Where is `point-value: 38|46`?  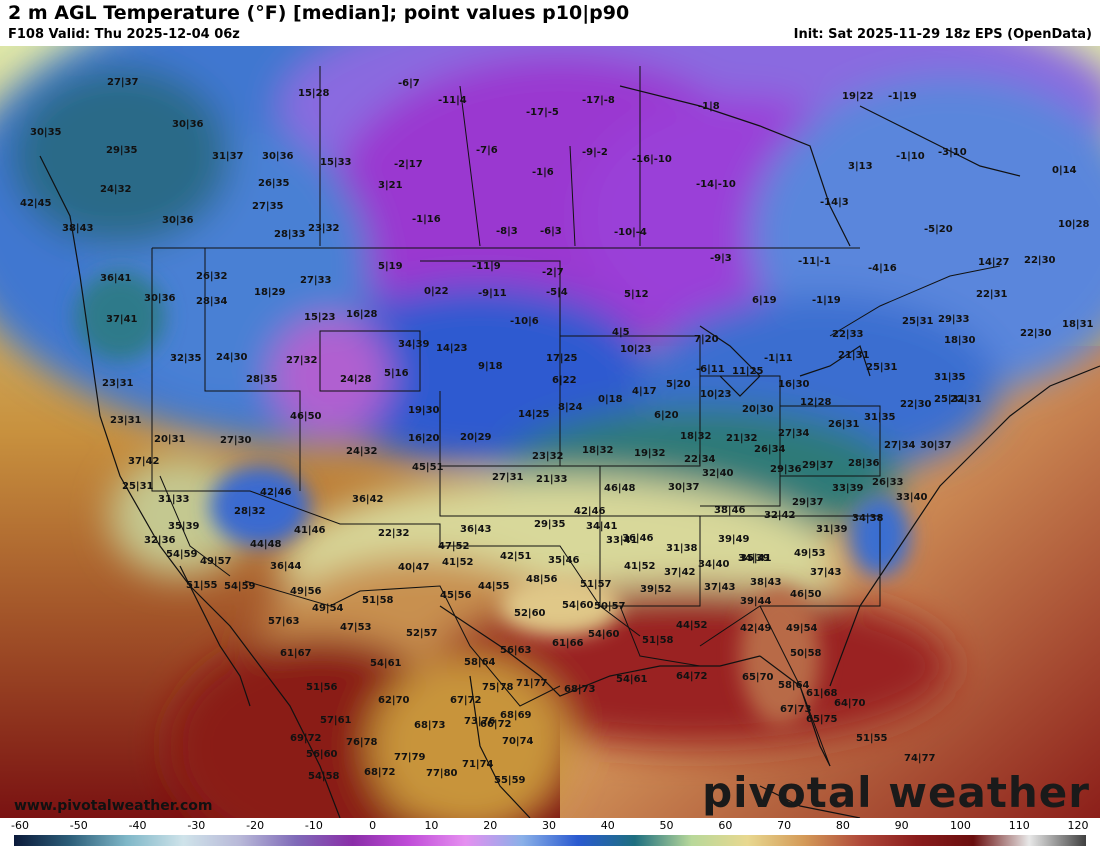 point-value: 38|46 is located at coordinates (730, 510).